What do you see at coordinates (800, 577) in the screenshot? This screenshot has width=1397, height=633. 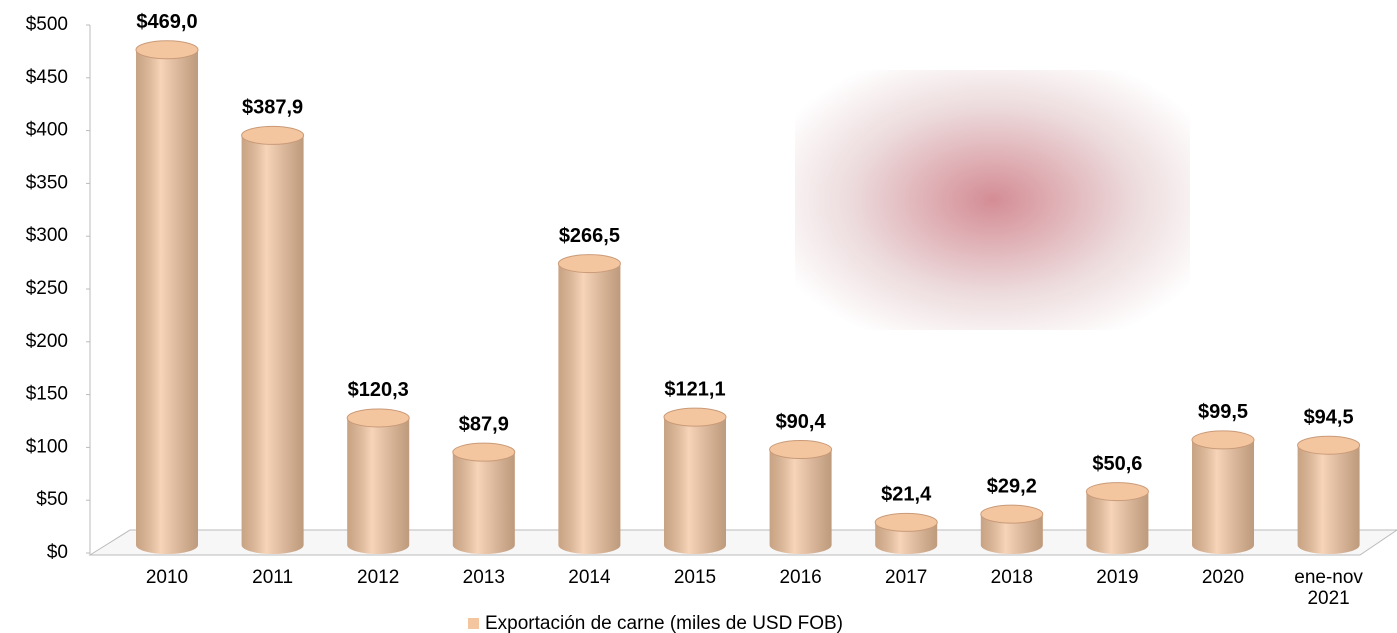 I see `x-tick-label: 2016` at bounding box center [800, 577].